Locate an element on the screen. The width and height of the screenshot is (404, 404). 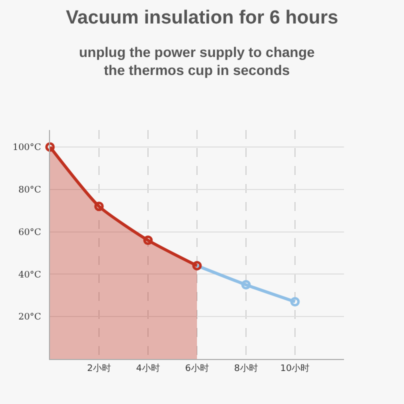
x-tick-label: 6小时 is located at coordinates (197, 368).